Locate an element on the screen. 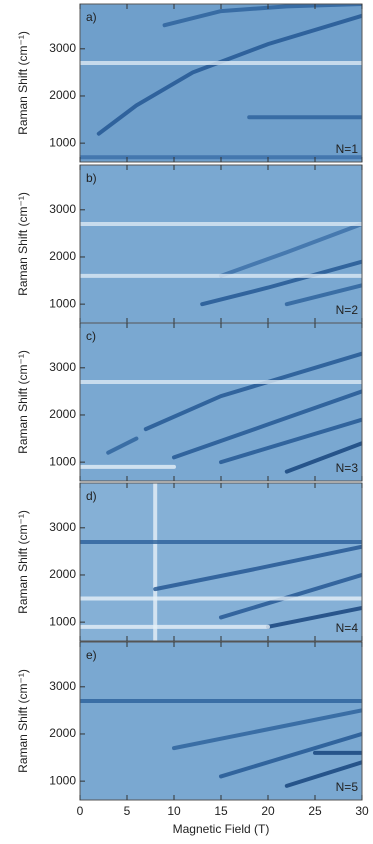 Image resolution: width=373 pixels, height=844 pixels. x-tick-label: 5 is located at coordinates (127, 811).